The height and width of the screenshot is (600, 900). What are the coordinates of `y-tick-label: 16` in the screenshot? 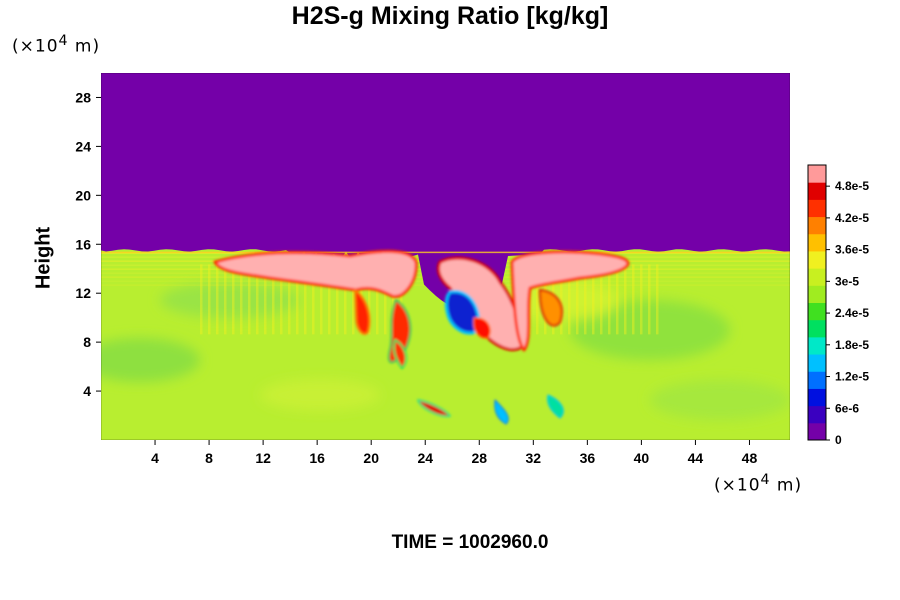 It's located at (83, 244).